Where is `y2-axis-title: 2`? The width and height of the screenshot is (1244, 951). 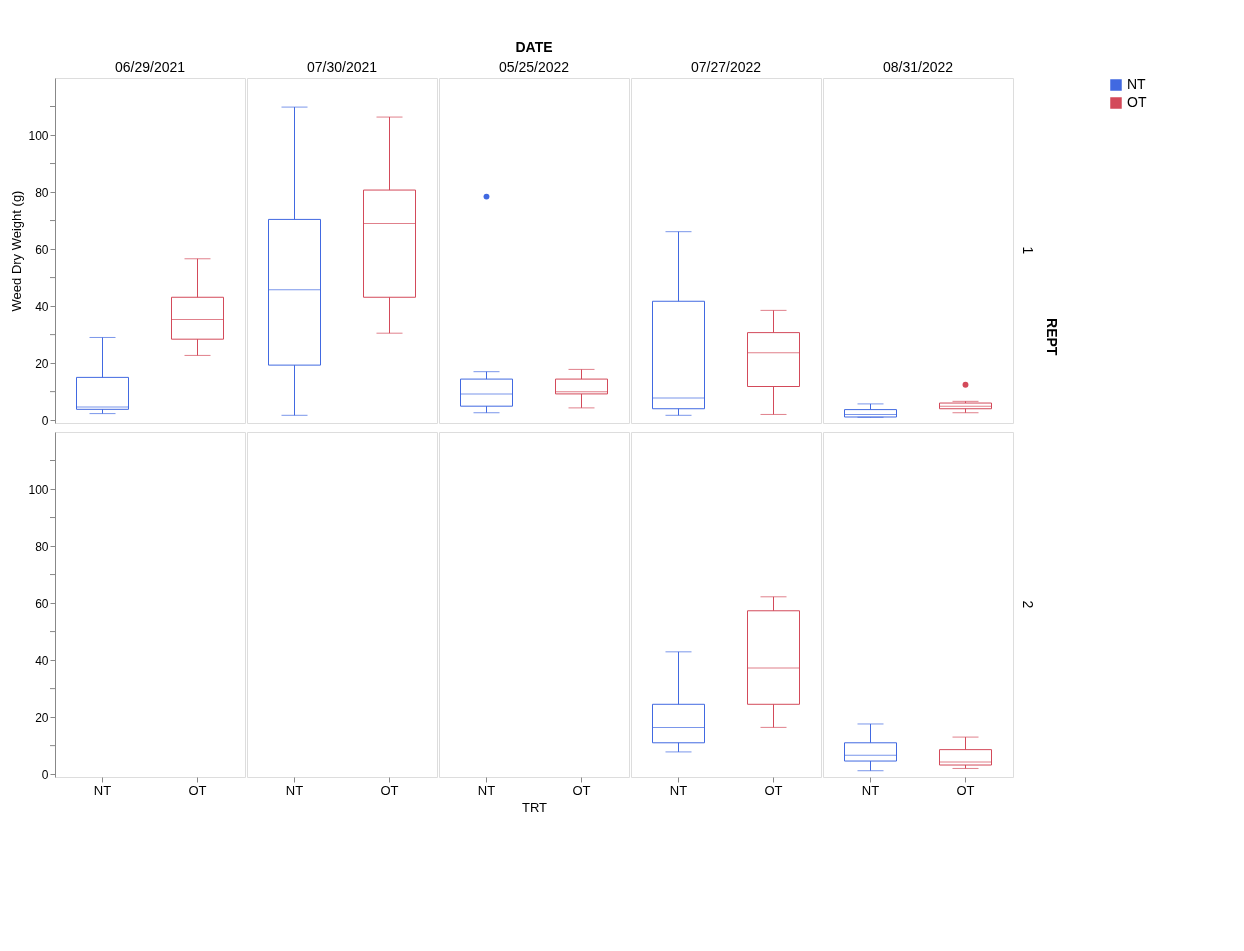 y2-axis-title: 2 is located at coordinates (1028, 604).